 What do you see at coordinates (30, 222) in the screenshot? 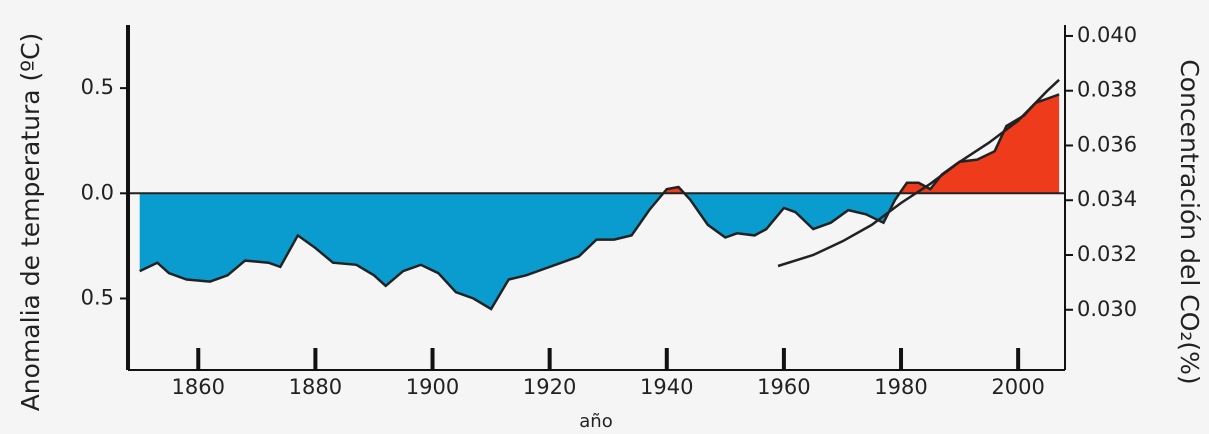
I see `y-axis-label: Anomalia de temperatura (ºC)` at bounding box center [30, 222].